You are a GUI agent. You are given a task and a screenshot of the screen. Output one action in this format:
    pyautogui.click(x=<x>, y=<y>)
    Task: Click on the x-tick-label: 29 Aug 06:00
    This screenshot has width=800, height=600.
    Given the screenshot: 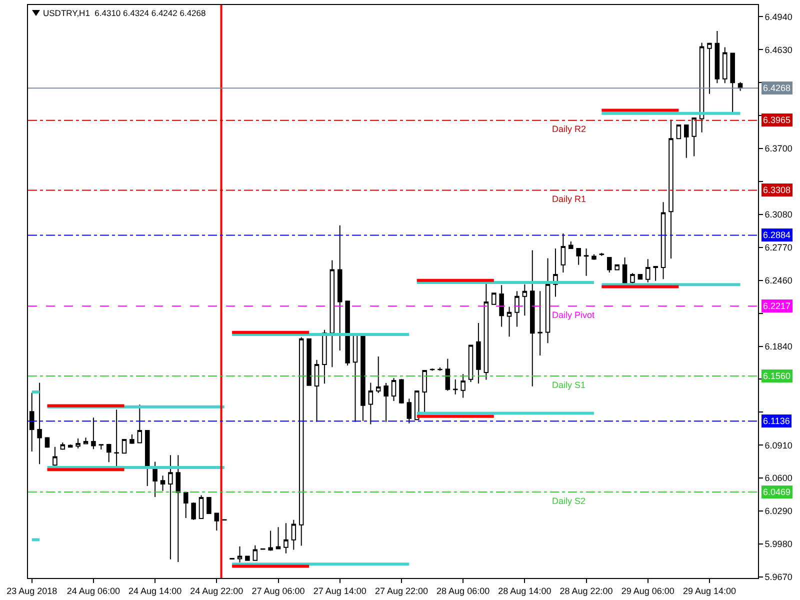 What is the action you would take?
    pyautogui.click(x=647, y=591)
    